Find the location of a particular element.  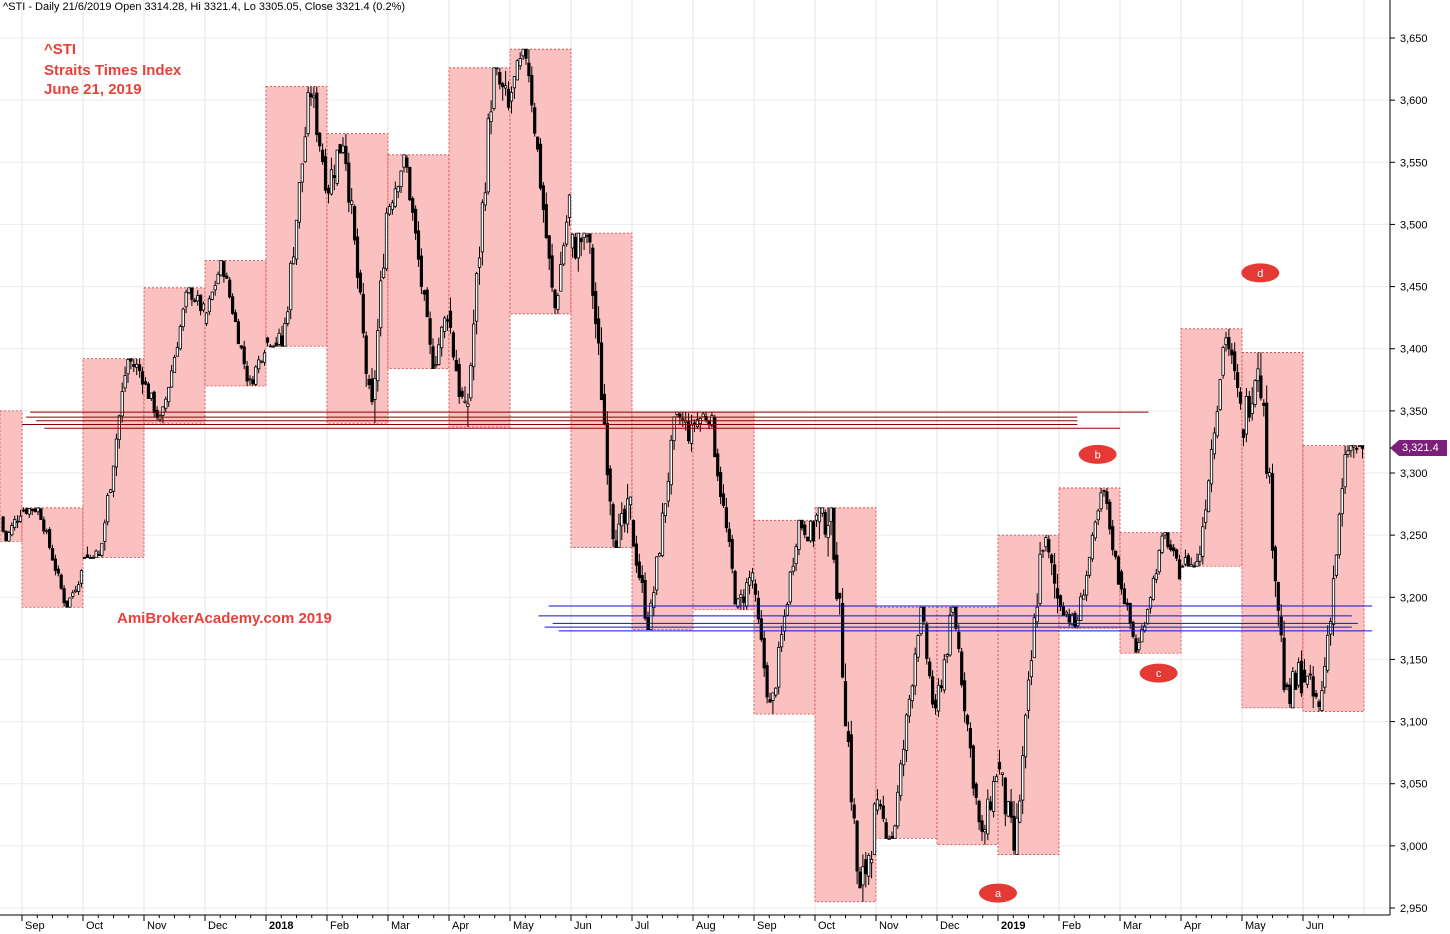

wave-label-text: b is located at coordinates (1098, 455).